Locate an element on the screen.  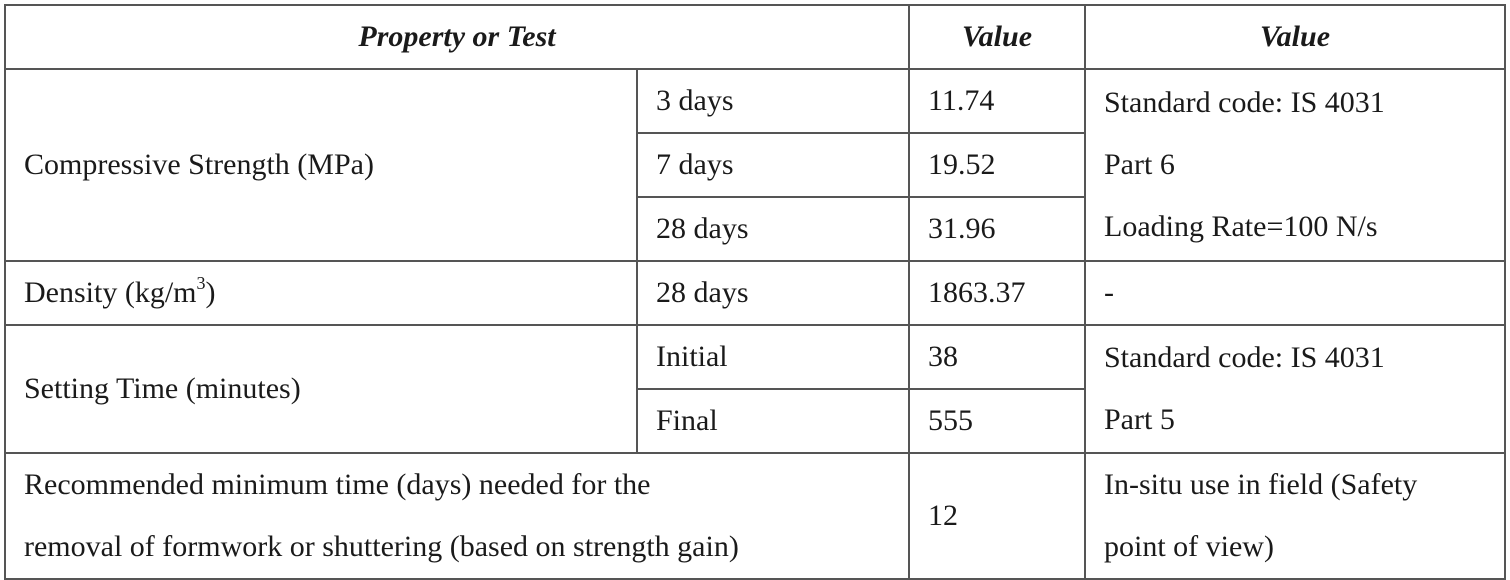
table-row: 7 days 19.52 is located at coordinates (755, 165).